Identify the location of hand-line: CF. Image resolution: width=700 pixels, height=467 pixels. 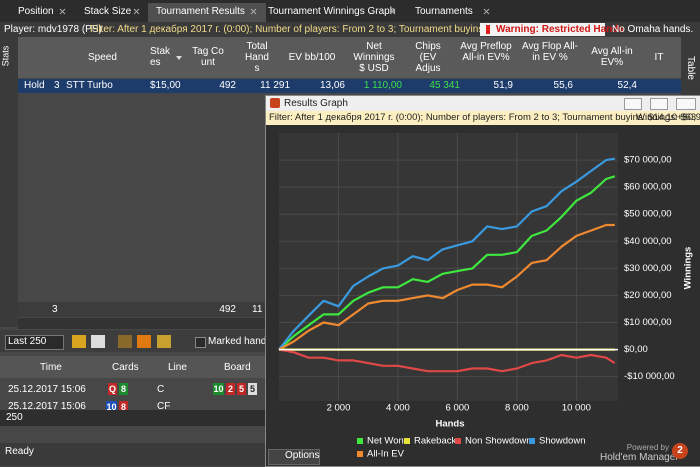
(164, 405).